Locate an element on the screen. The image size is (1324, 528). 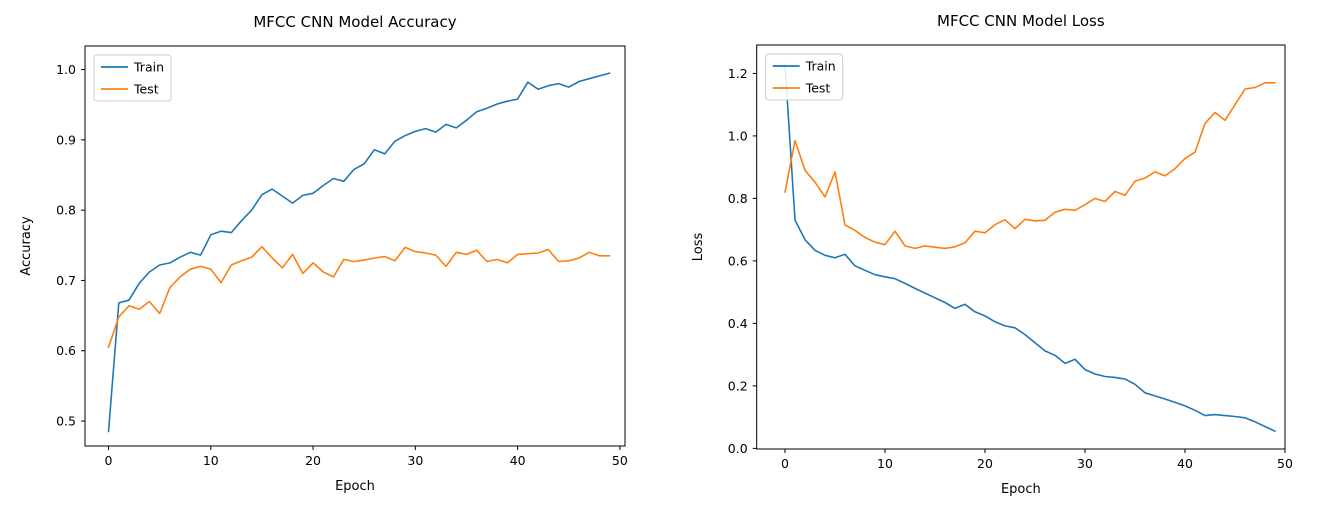
y-tick-label: 0.4 is located at coordinates (738, 323).